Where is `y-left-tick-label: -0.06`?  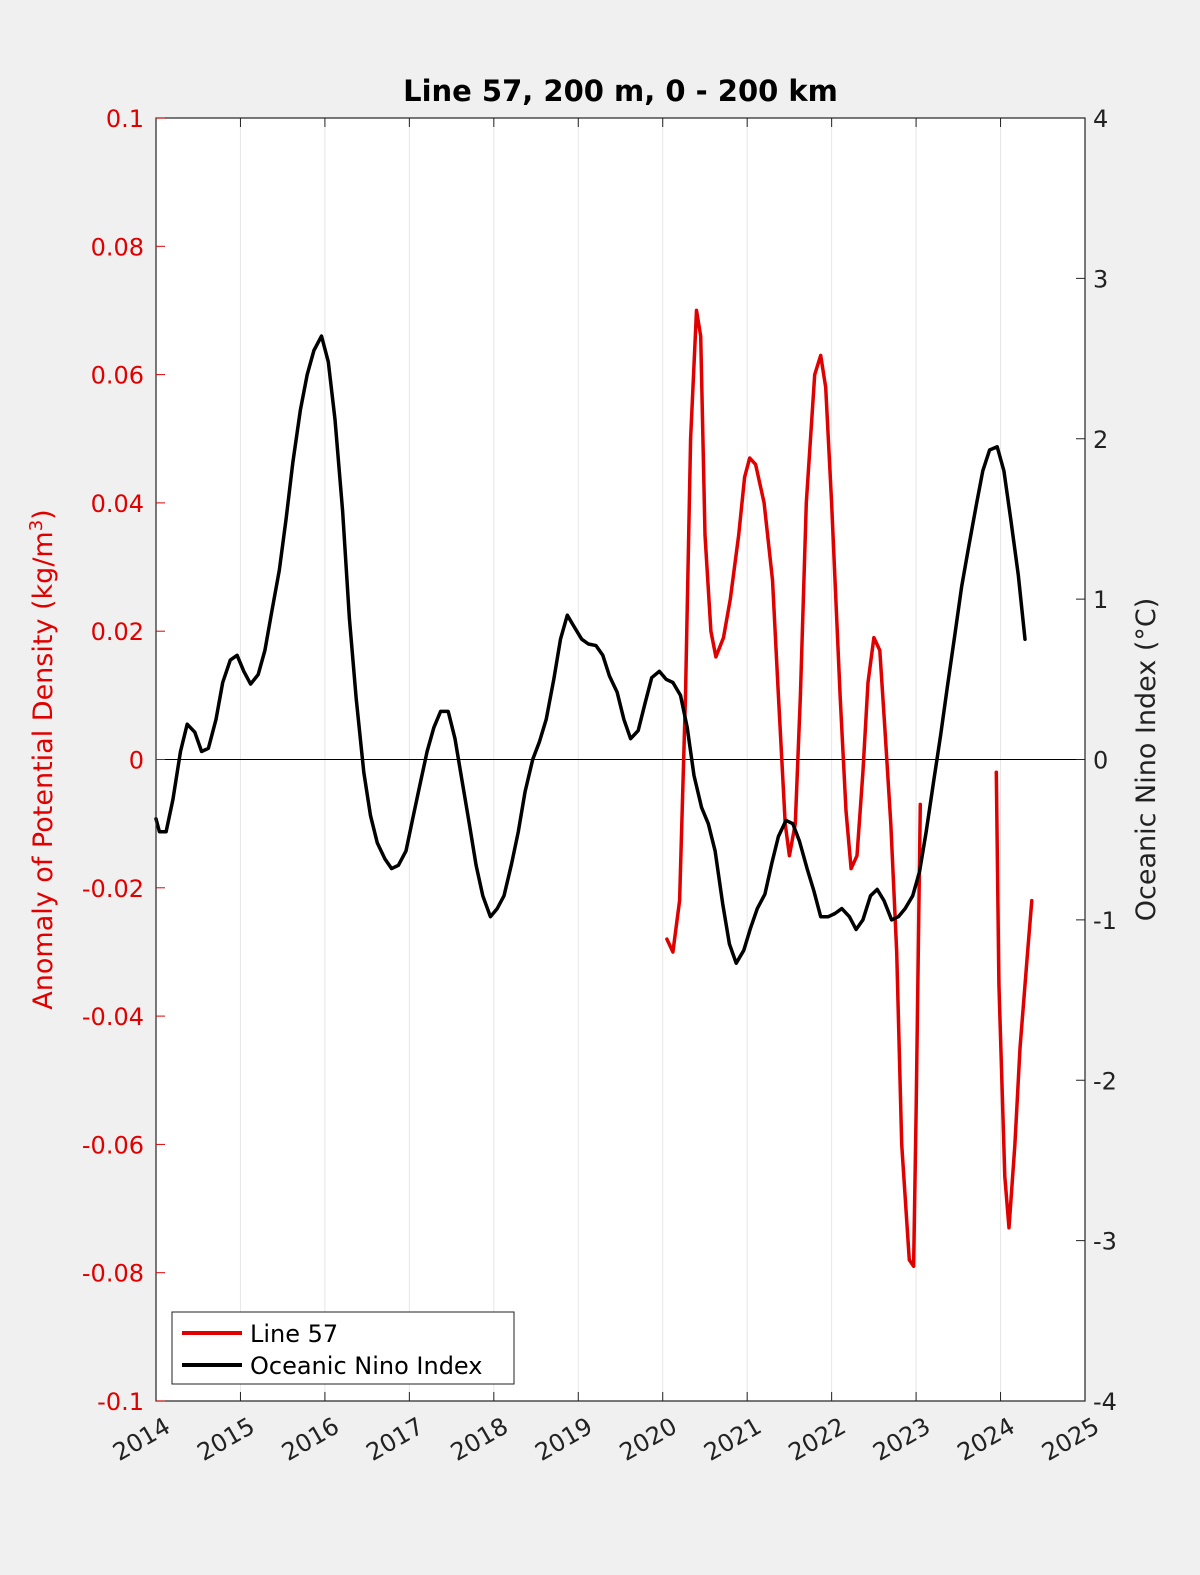
y-left-tick-label: -0.06 is located at coordinates (113, 1145).